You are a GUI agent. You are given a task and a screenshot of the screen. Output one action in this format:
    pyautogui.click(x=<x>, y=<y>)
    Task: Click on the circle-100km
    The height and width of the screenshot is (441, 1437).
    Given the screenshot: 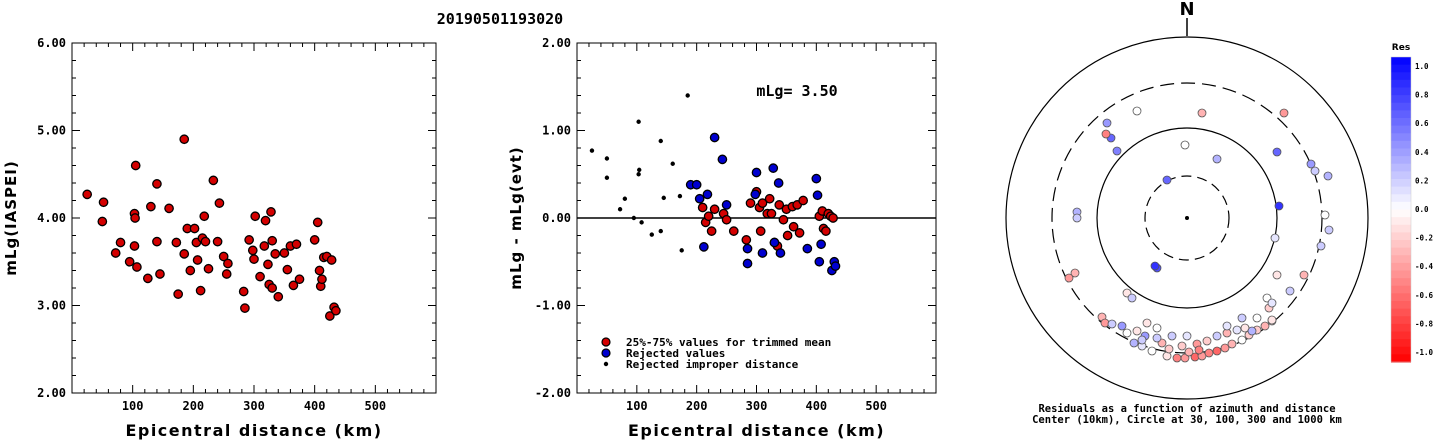 What is the action you would take?
    pyautogui.click(x=1187, y=218)
    